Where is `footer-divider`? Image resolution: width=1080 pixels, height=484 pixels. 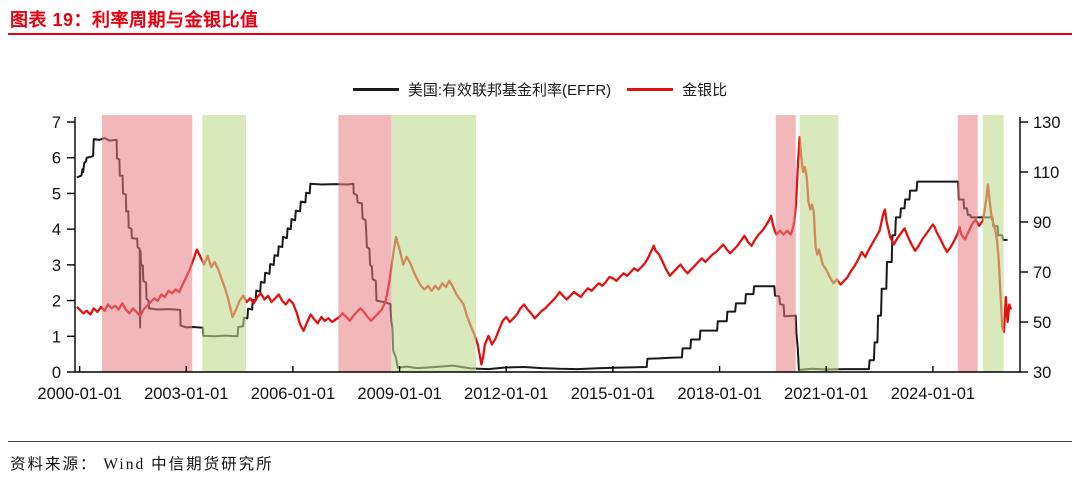
footer-divider is located at coordinates (540, 441).